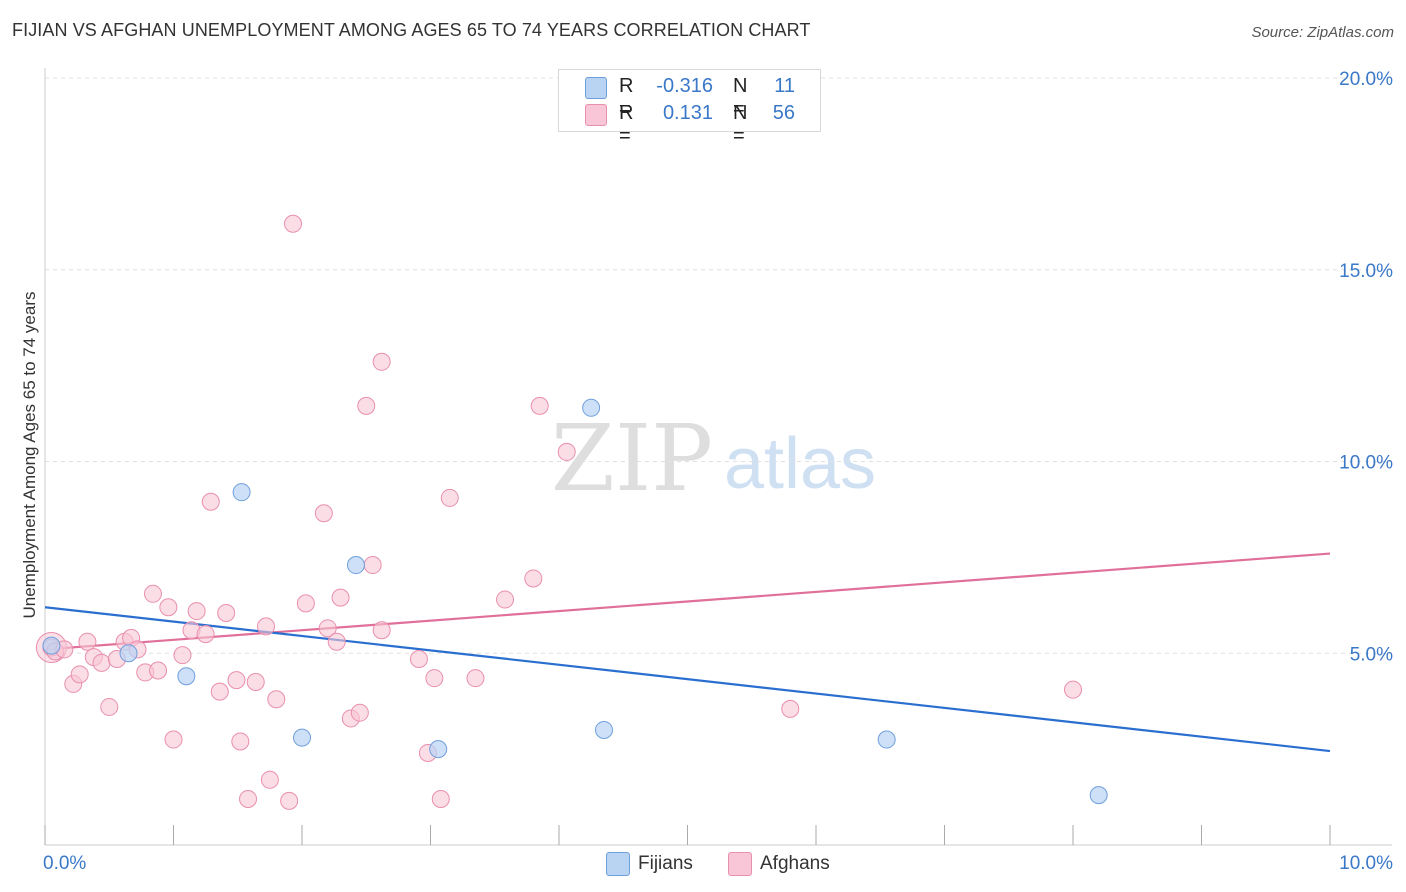  Describe the element at coordinates (596, 88) in the screenshot. I see `legend-swatch-fijians` at that location.